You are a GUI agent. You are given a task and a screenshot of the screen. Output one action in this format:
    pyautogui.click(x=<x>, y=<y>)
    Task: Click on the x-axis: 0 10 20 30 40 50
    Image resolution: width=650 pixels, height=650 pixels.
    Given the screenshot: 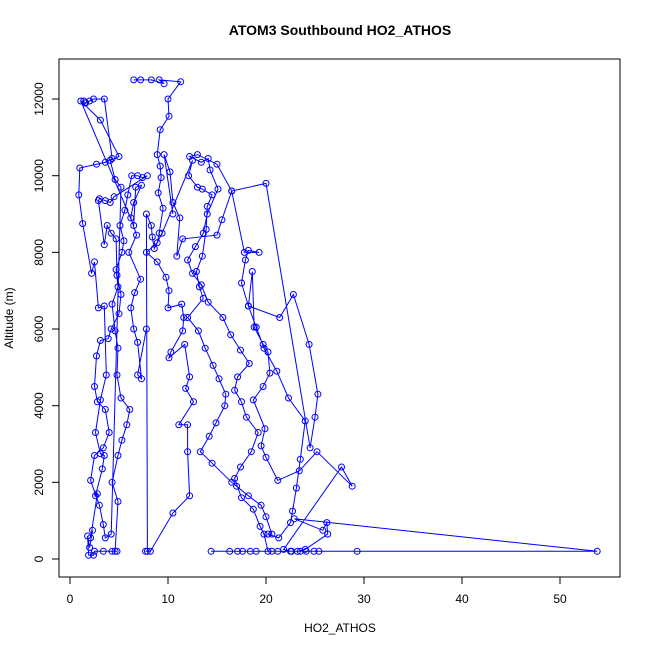 What is the action you would take?
    pyautogui.click(x=317, y=591)
    